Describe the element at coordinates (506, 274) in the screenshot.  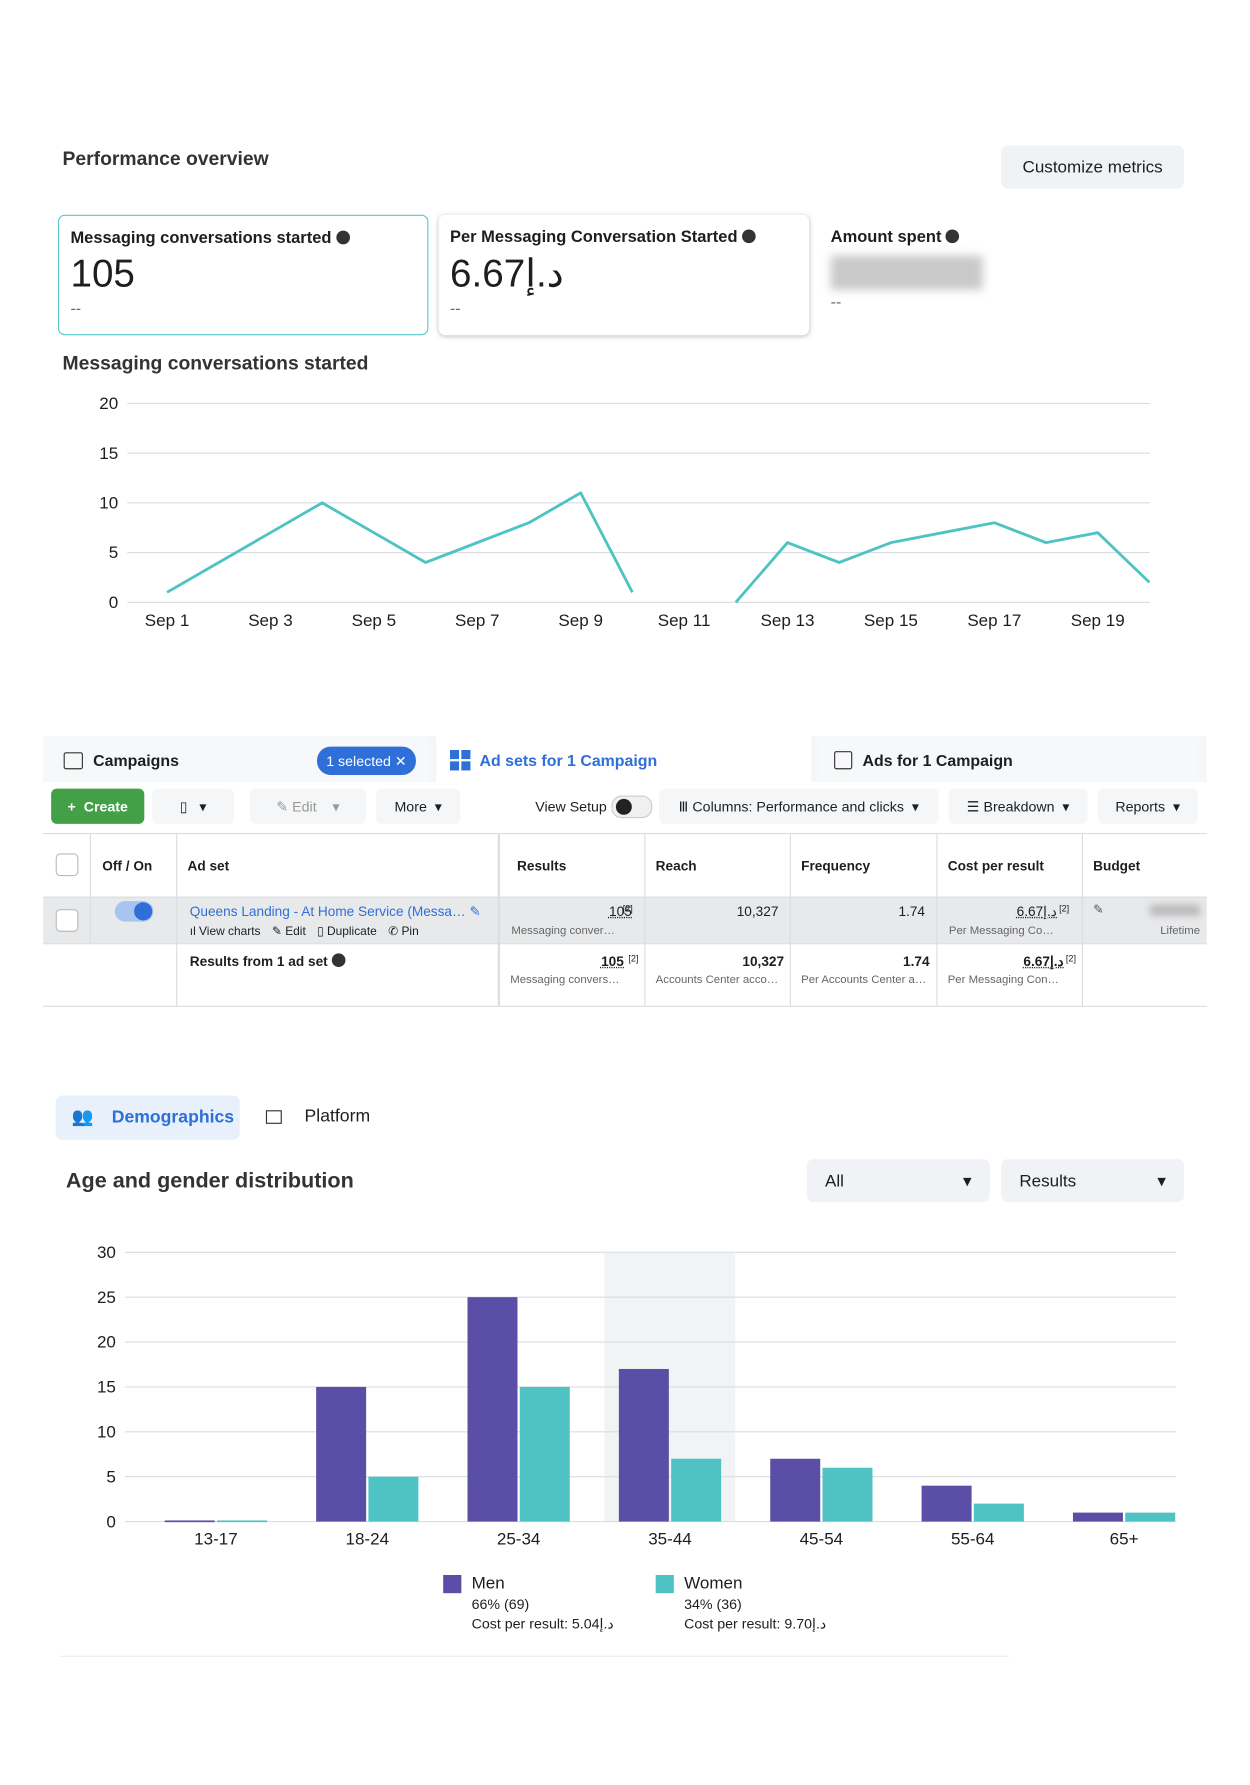
I see `metric-value: 6.67د.إ` at that location.